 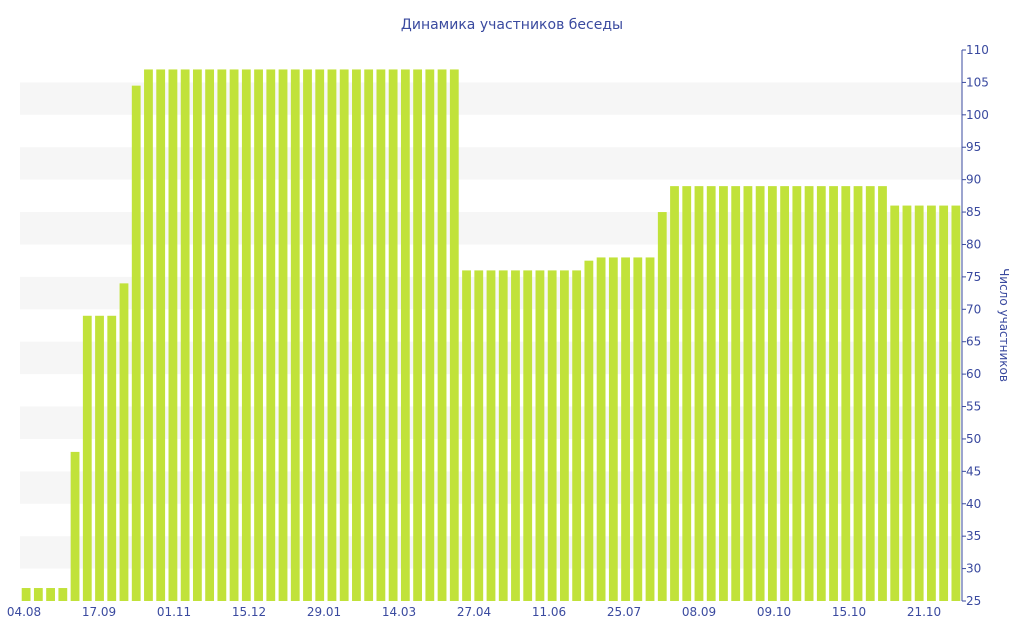 What do you see at coordinates (1004, 325) in the screenshot?
I see `y-axis-title: Число участников` at bounding box center [1004, 325].